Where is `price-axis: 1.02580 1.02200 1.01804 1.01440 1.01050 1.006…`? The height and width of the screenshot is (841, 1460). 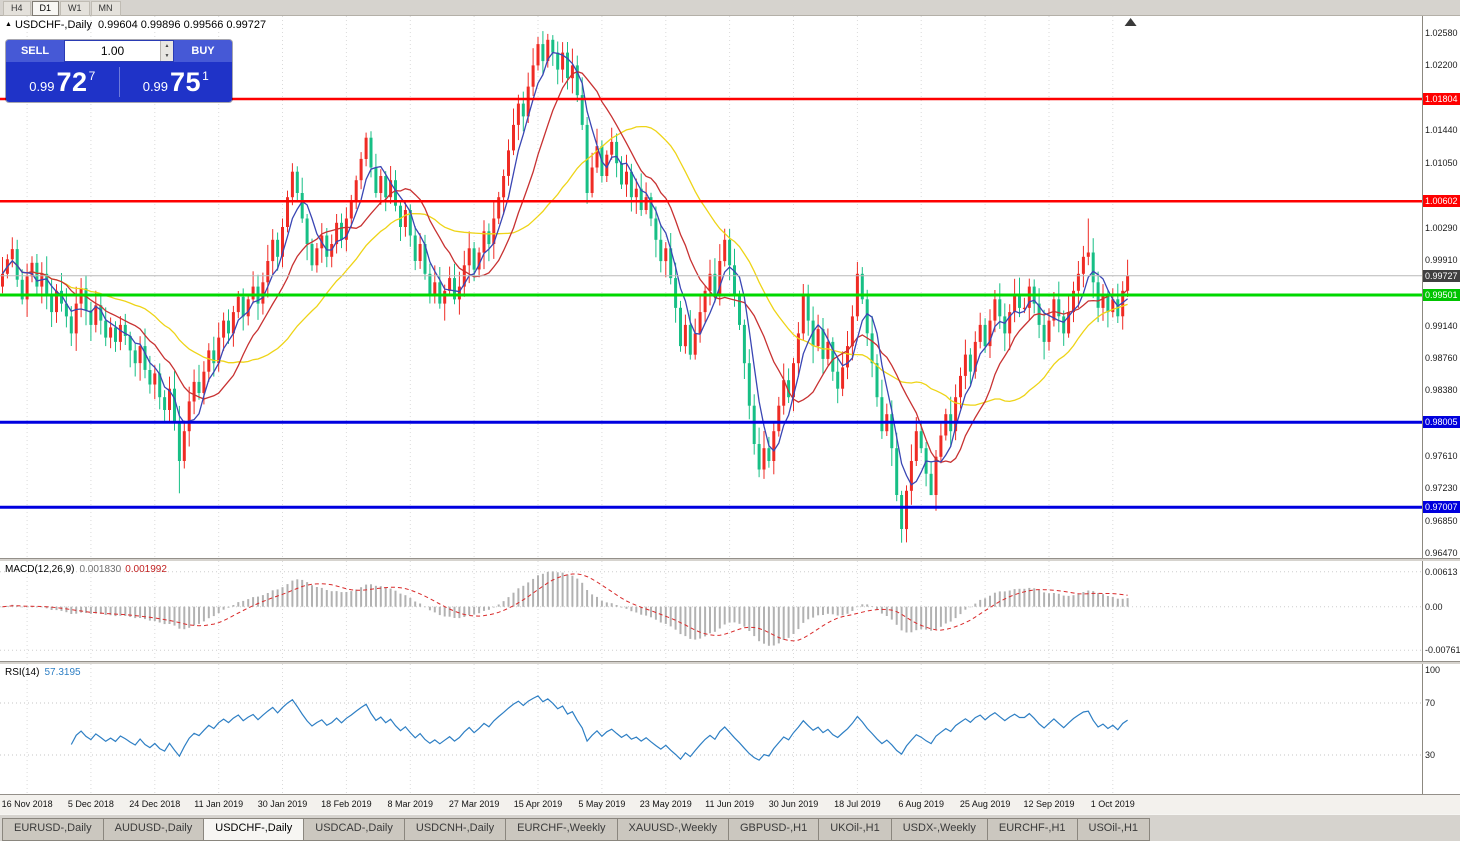
price-axis: 1.02580 1.02200 1.01804 1.01440 1.01050 1.006… is located at coordinates (1441, 287).